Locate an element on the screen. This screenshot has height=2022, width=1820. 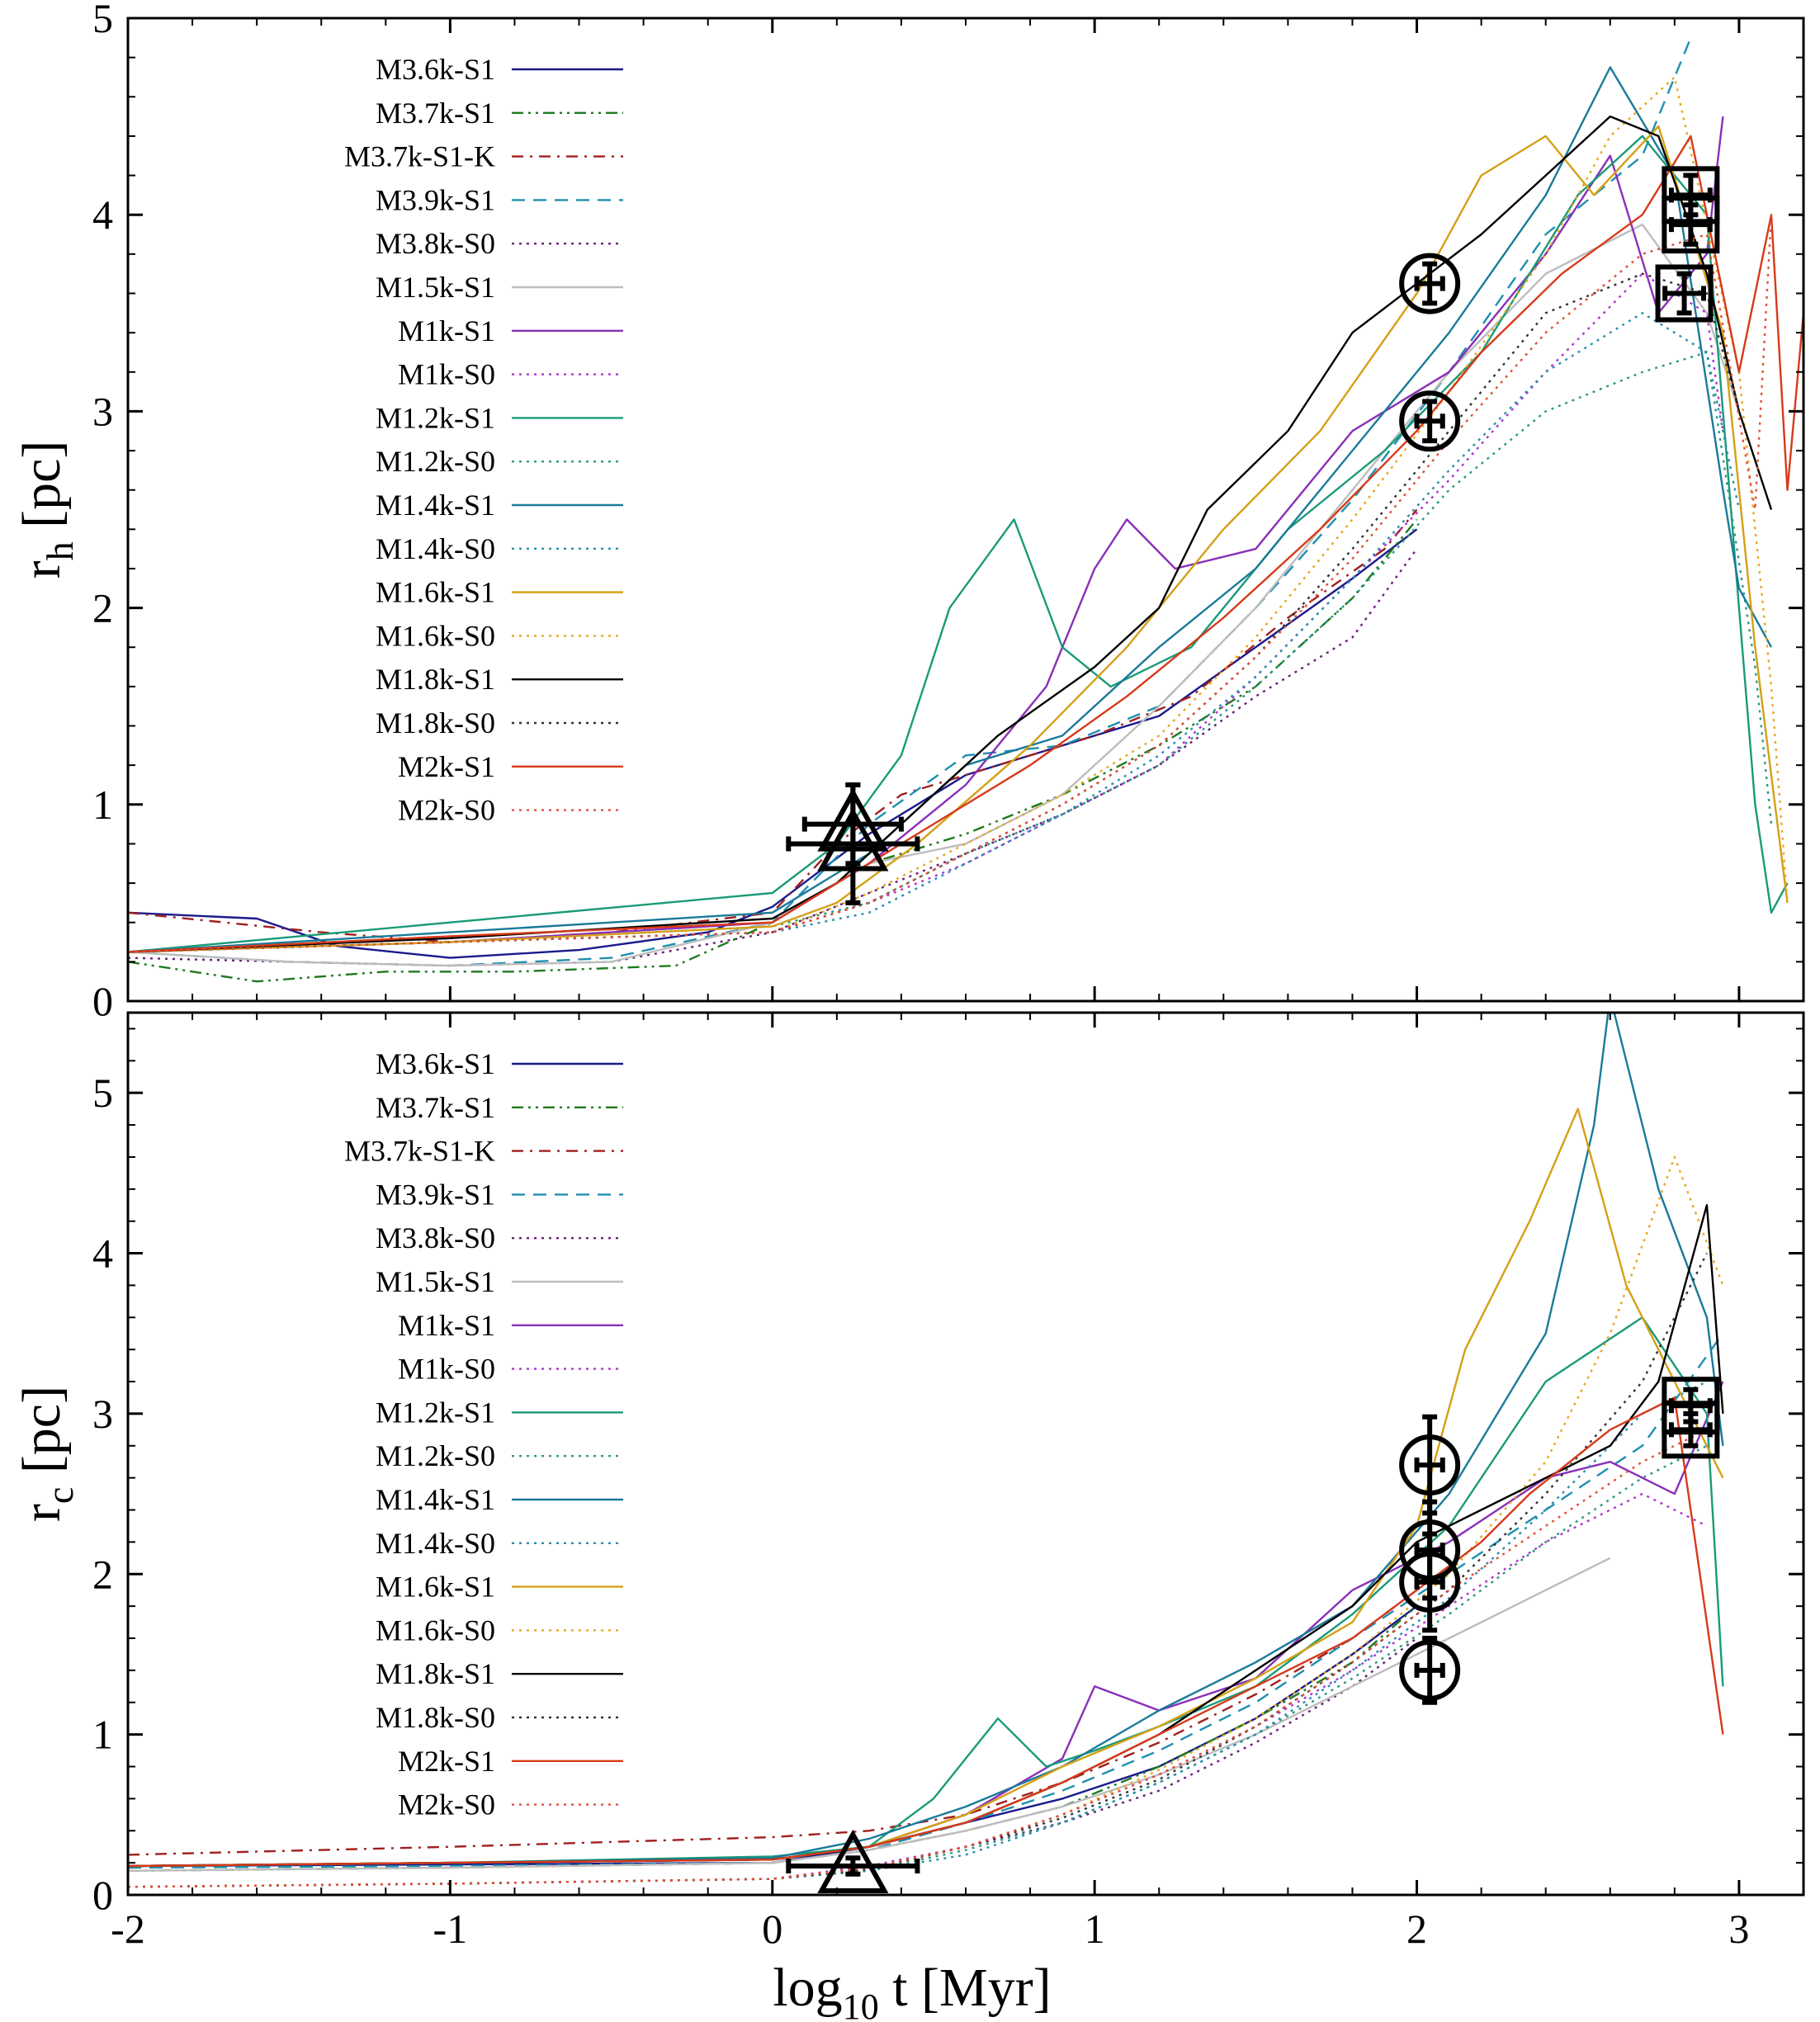
x-tick-label: -2 is located at coordinates (128, 1929).